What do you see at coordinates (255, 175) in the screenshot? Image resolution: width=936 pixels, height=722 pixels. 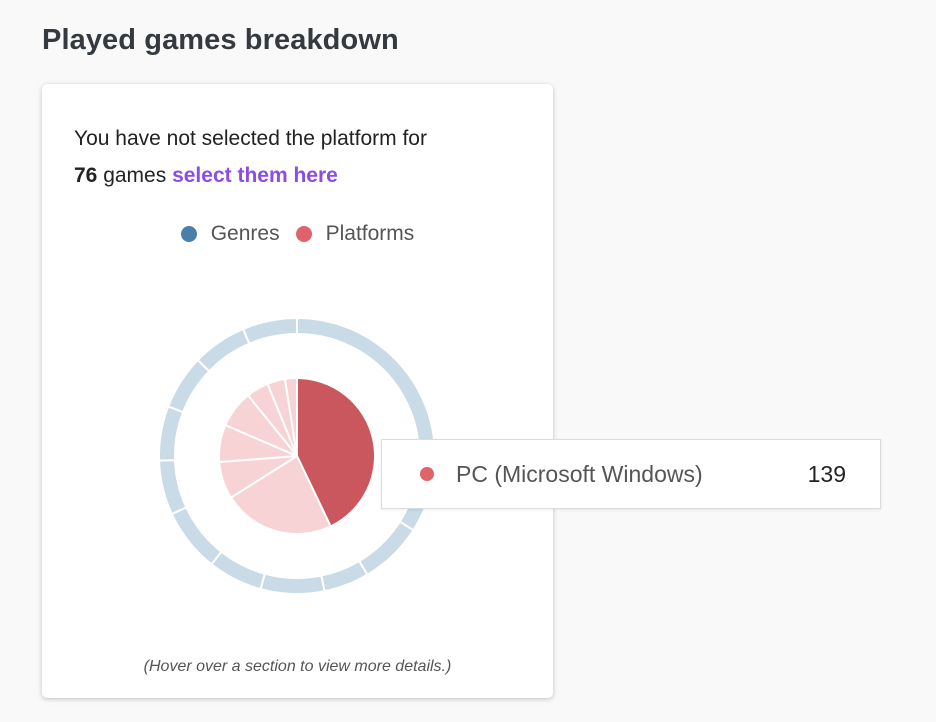 I see `select-platforms-link: select them here` at bounding box center [255, 175].